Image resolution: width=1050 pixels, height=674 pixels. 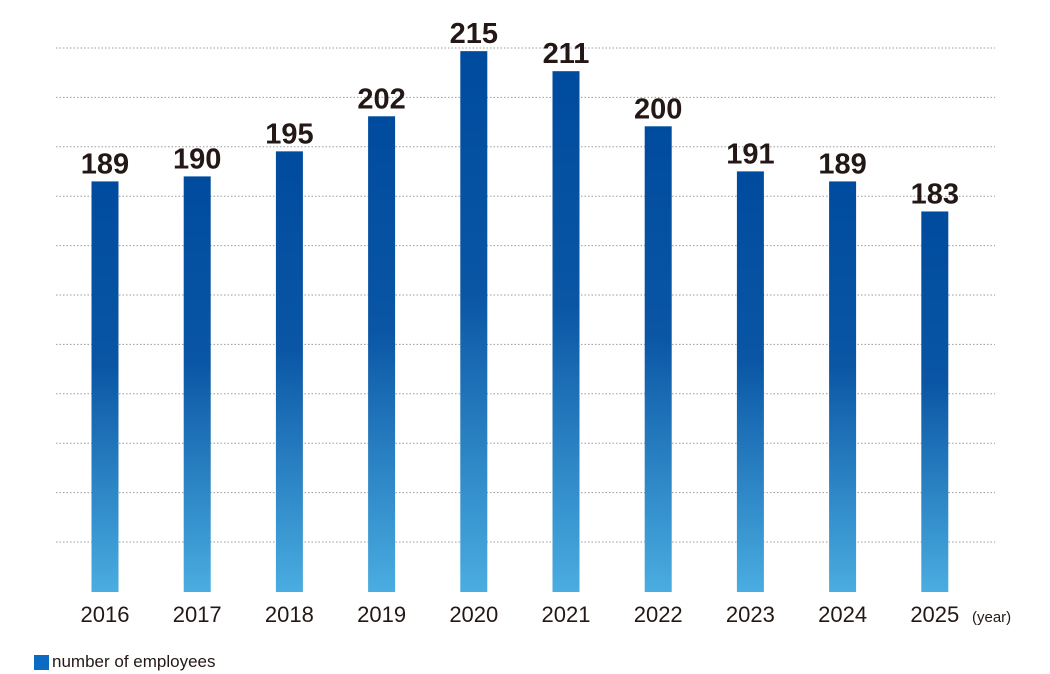 I want to click on x-tick-2023: 2023, so click(x=750, y=614).